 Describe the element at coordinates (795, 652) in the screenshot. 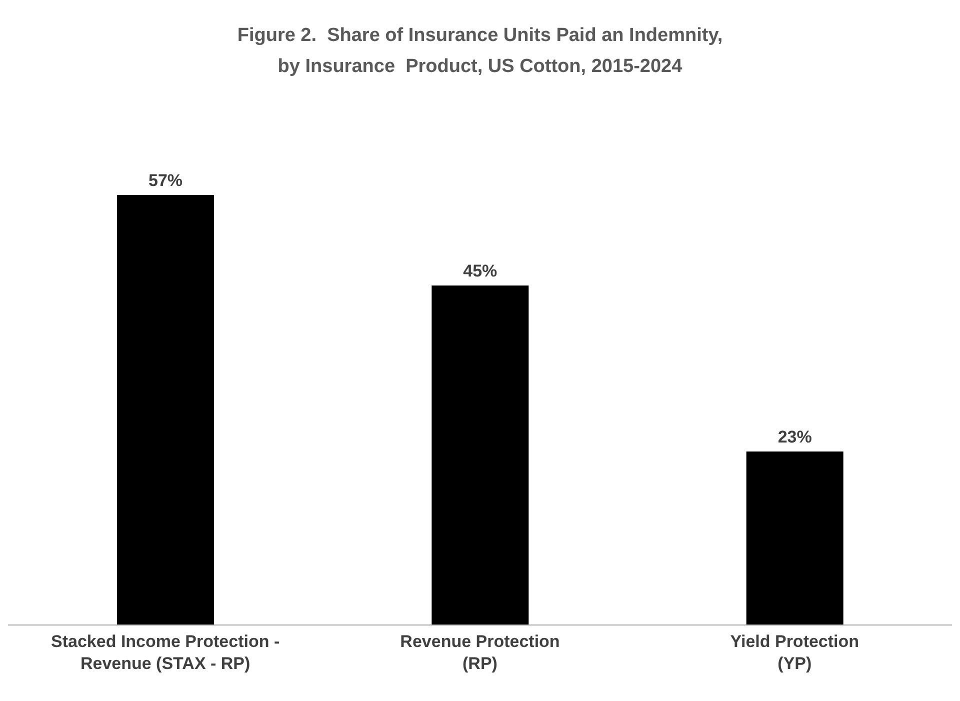

I see `x-tick-label: Yield Protection (YP)` at that location.